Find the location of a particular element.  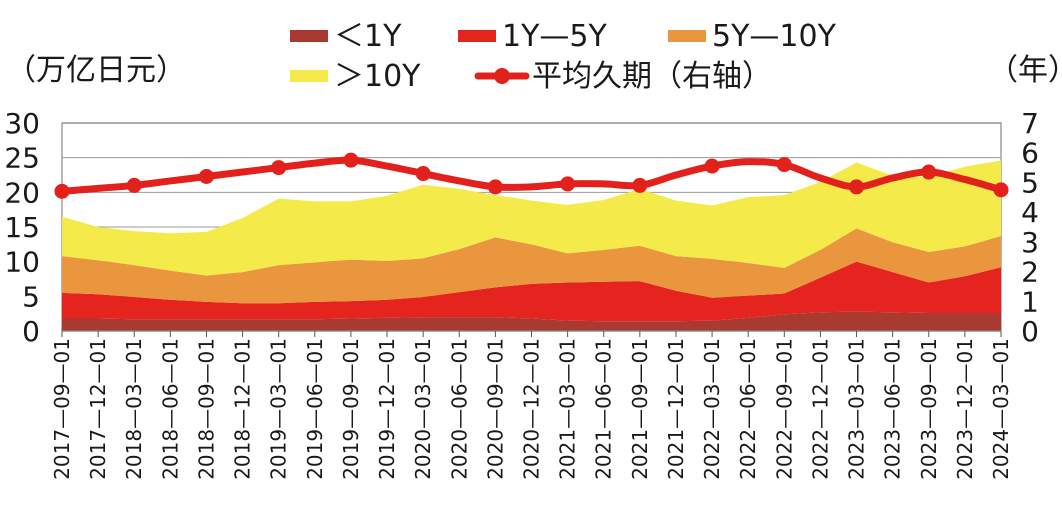

y2-tick-label: 1 is located at coordinates (1030, 301).